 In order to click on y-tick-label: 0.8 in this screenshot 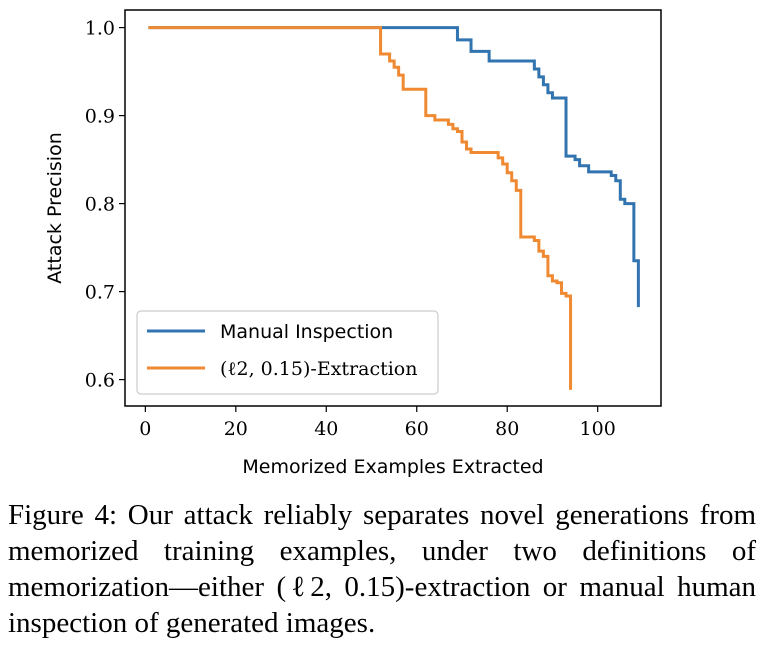, I will do `click(100, 205)`.